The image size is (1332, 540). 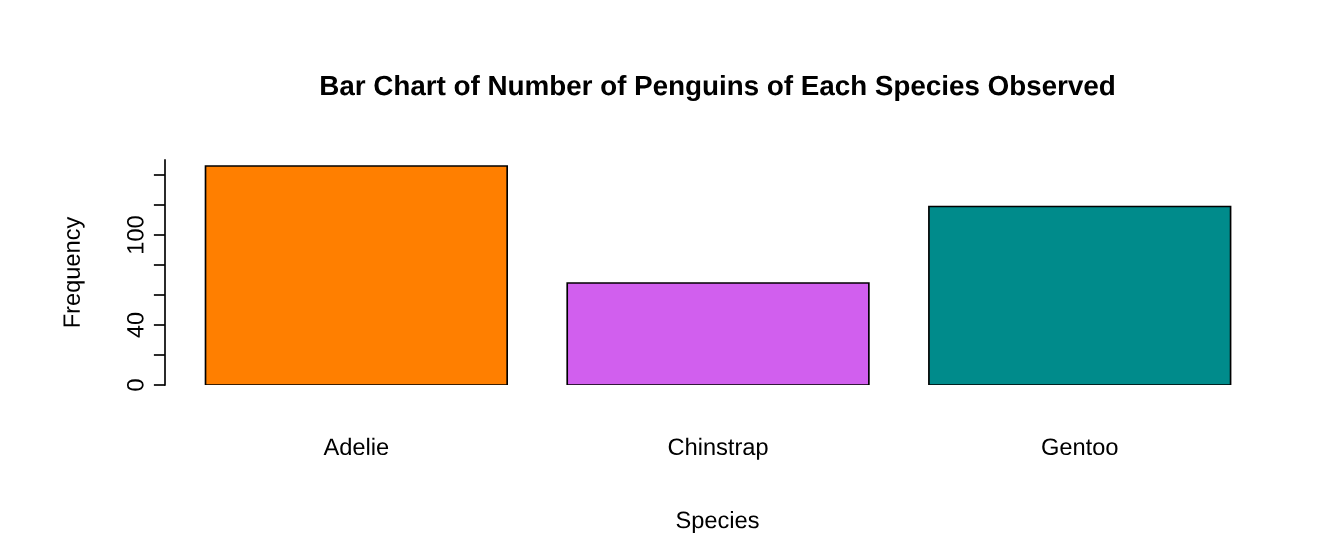 I want to click on y-tick-label: 40, so click(x=135, y=325).